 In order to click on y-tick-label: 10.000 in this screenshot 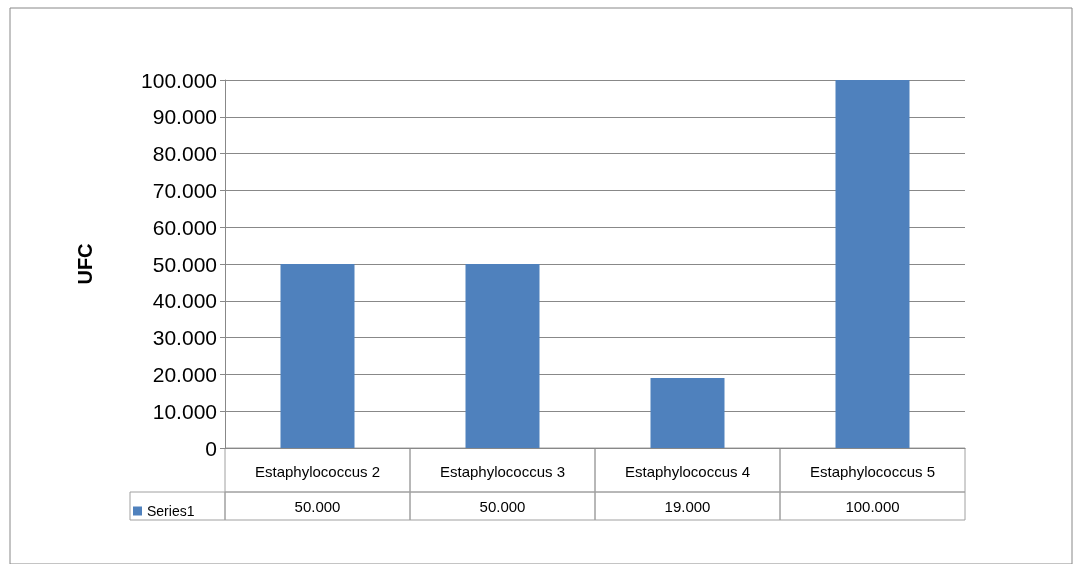, I will do `click(184, 411)`.